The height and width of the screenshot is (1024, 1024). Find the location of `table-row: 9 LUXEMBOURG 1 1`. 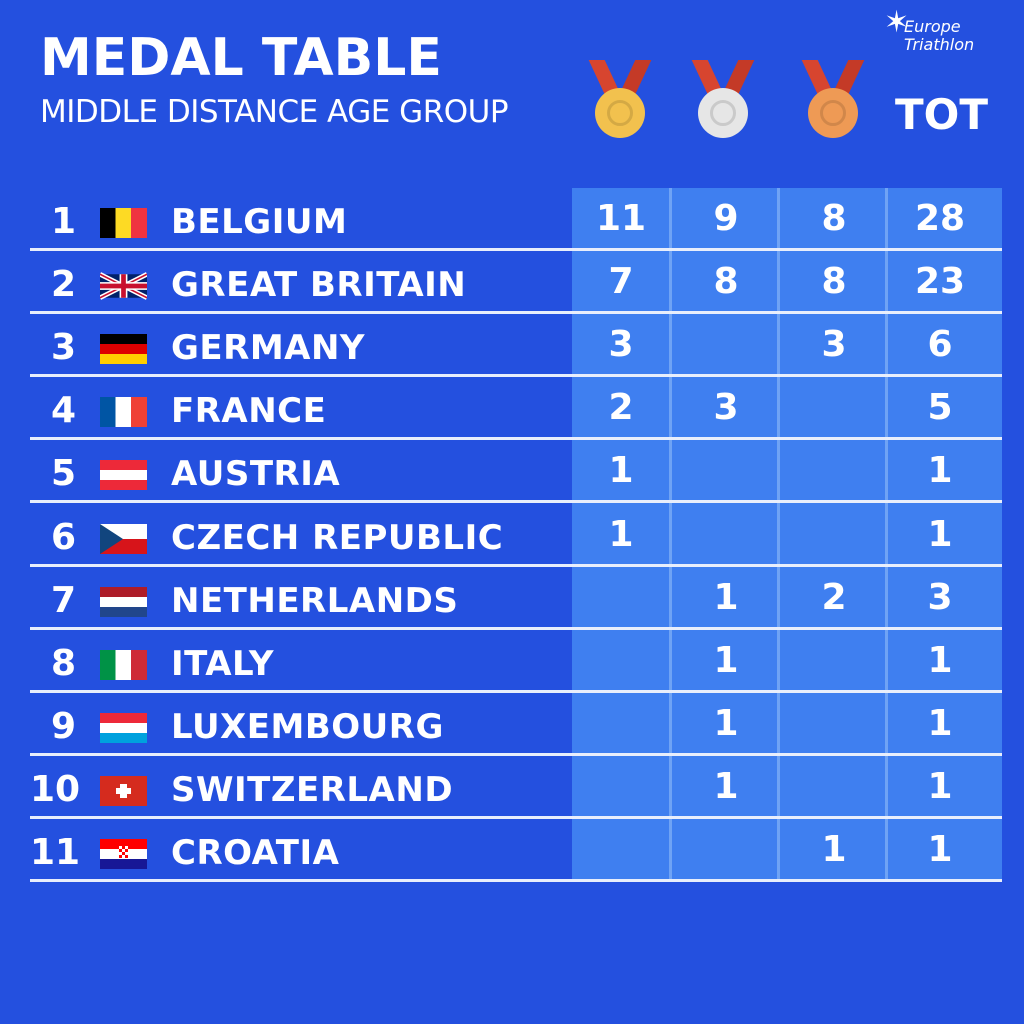

table-row: 9 LUXEMBOURG 1 1 is located at coordinates (516, 724).